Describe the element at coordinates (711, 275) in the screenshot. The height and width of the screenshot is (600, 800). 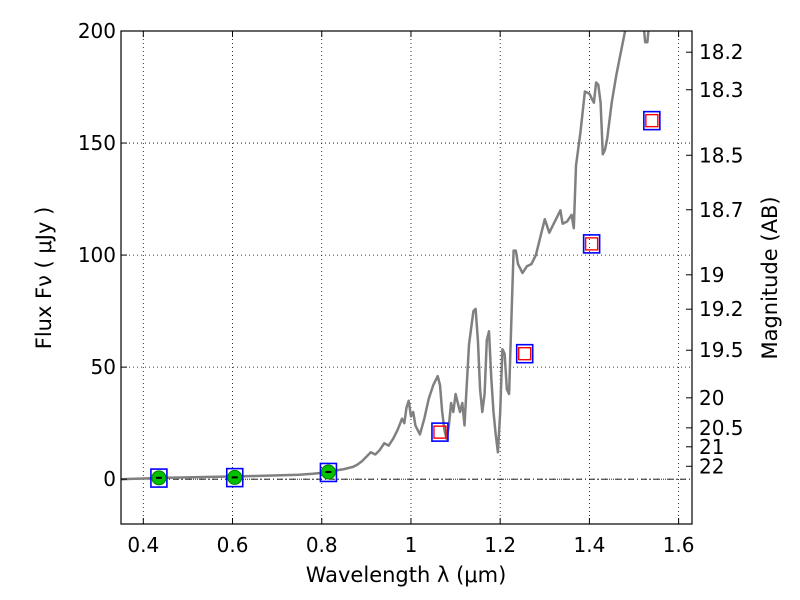
I see `mag-tick-label: 19` at that location.